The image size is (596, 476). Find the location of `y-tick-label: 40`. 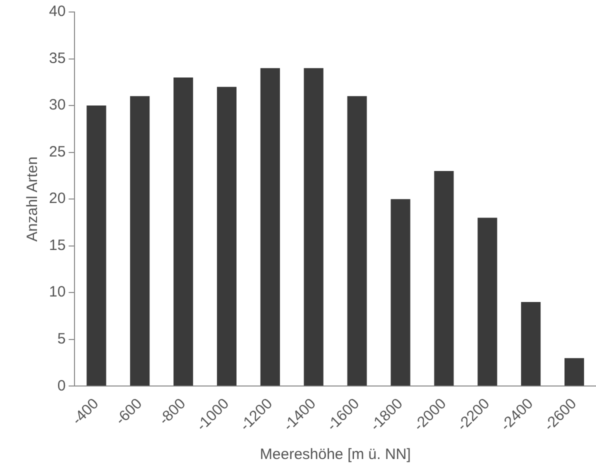

y-tick-label: 40 is located at coordinates (57, 11).